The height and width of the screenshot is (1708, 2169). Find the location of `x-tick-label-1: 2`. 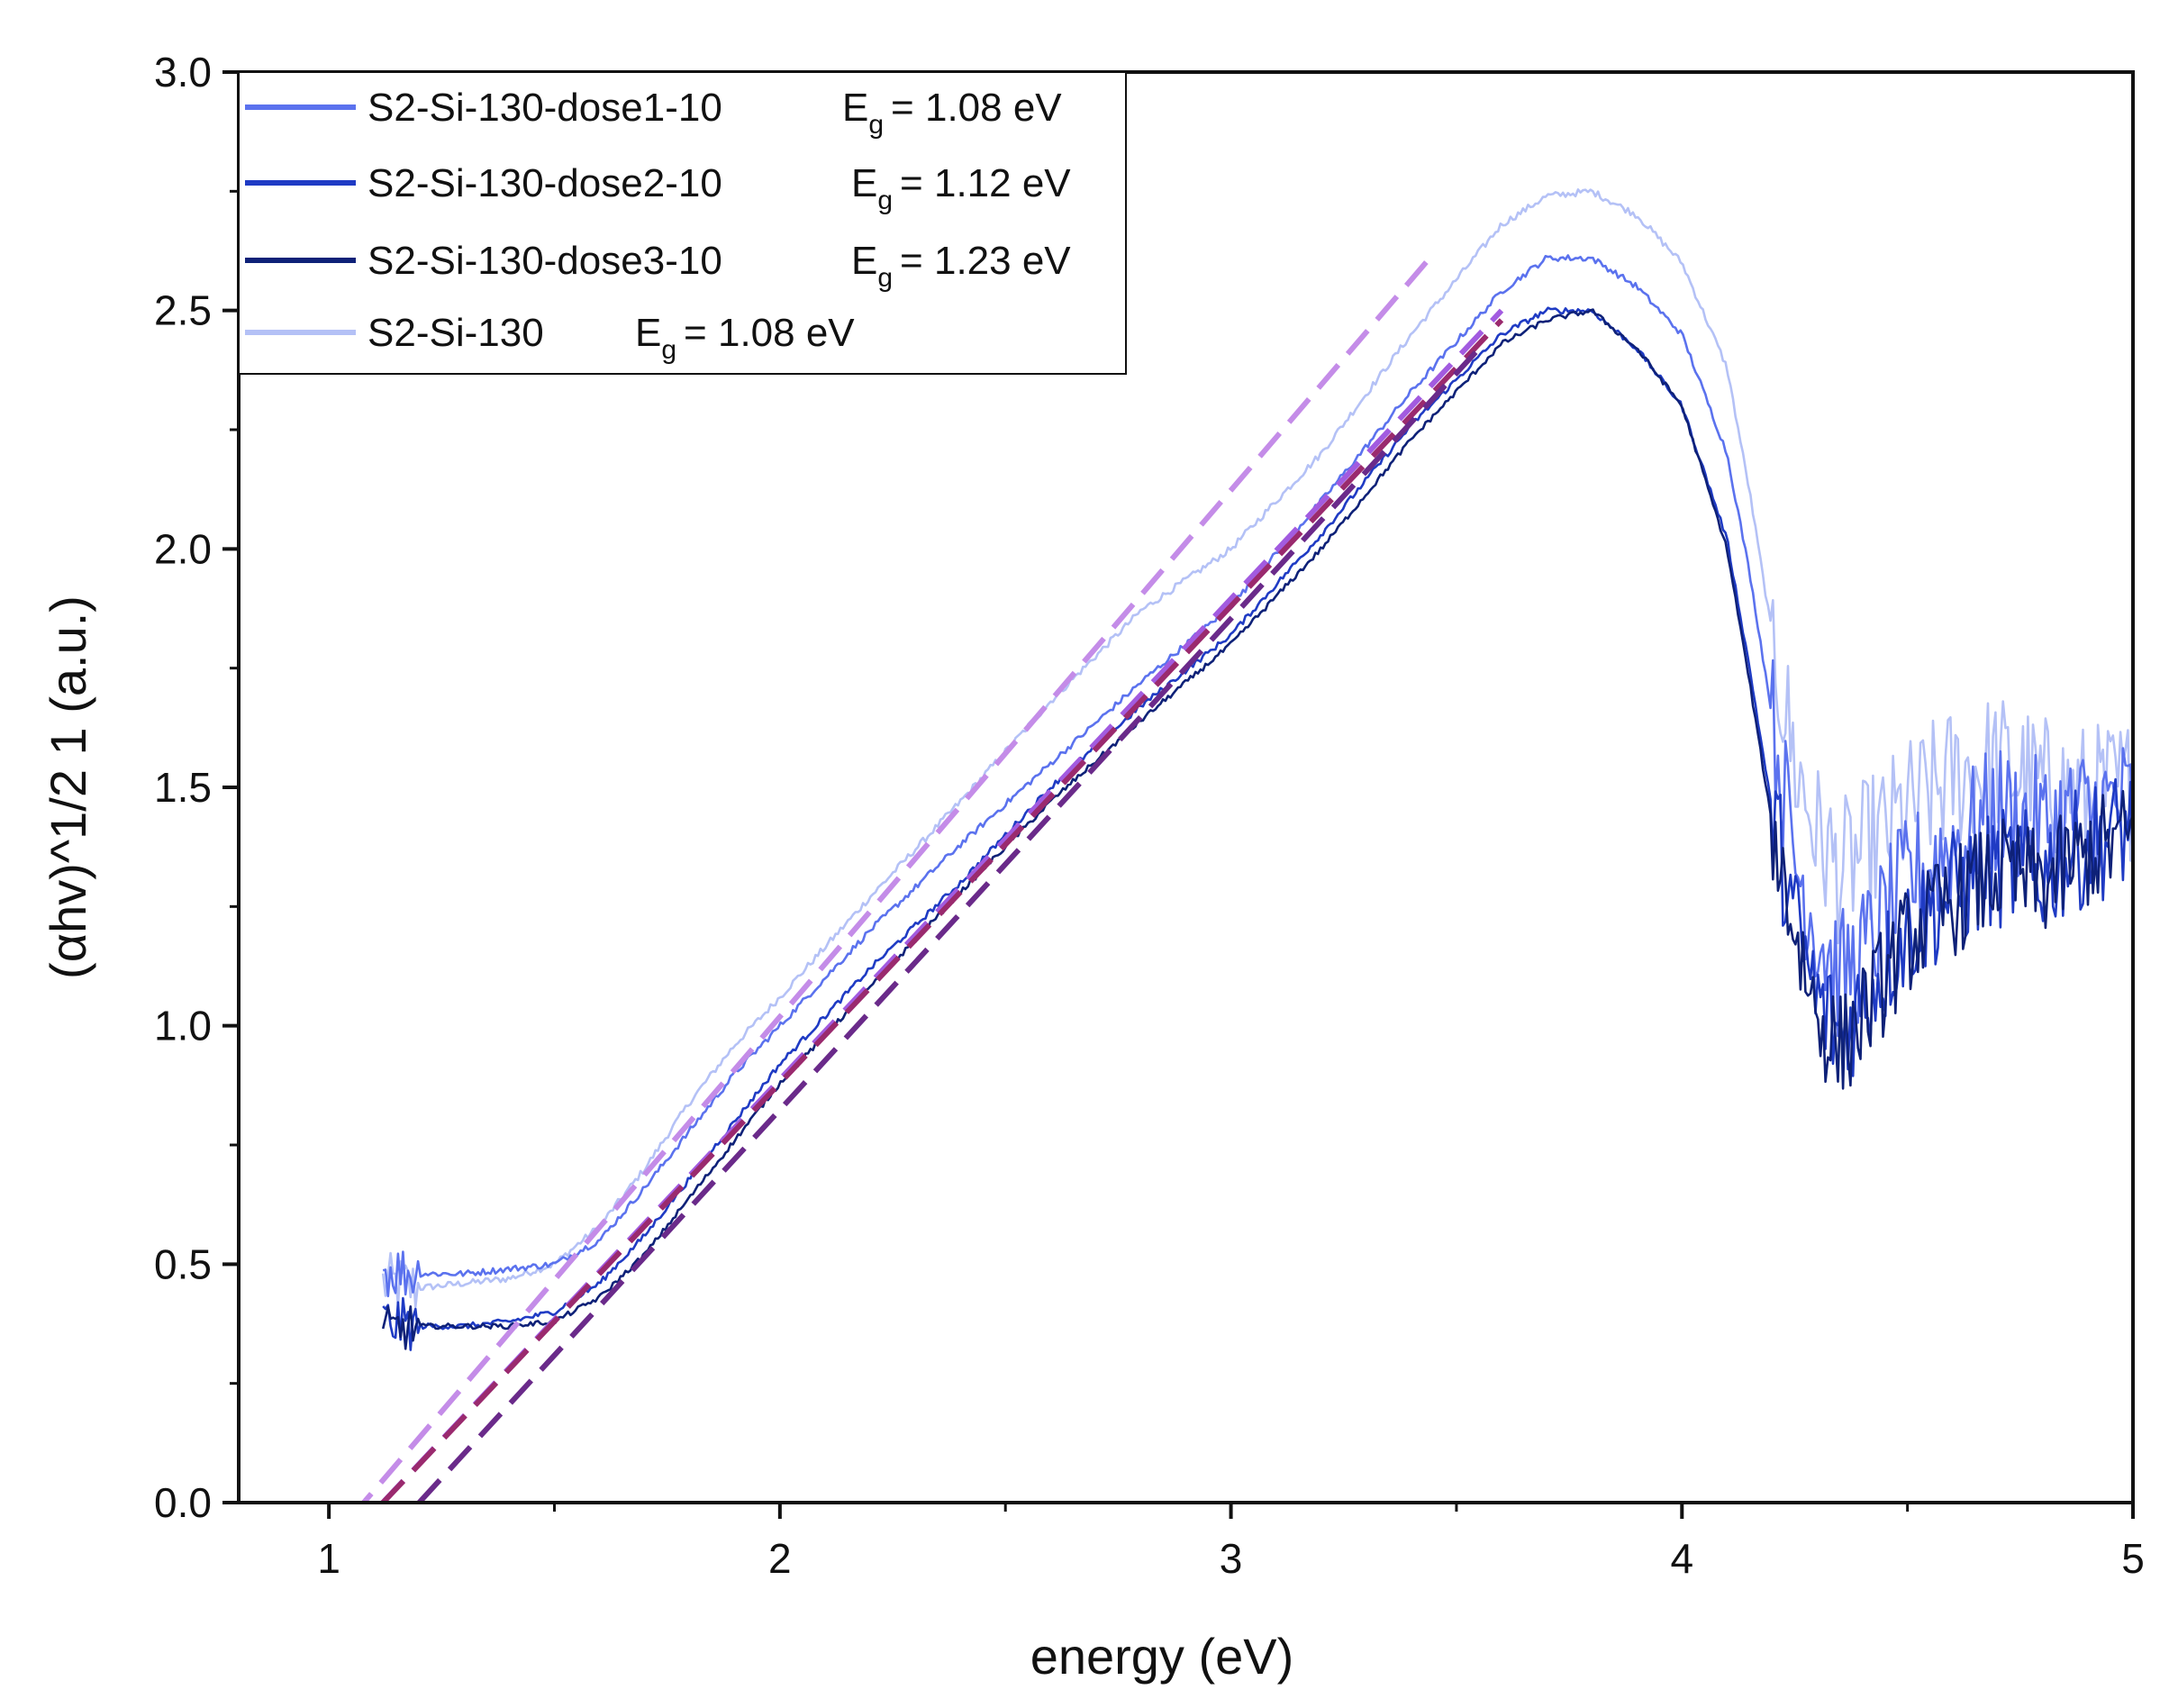

x-tick-label-1: 2 is located at coordinates (780, 1558).